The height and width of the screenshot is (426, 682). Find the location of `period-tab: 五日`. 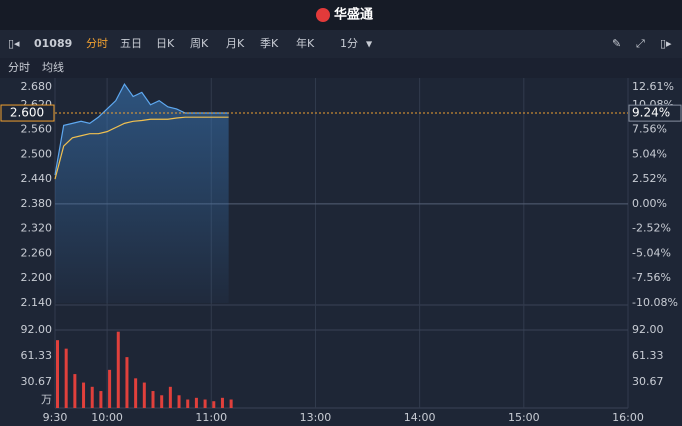

period-tab: 五日 is located at coordinates (131, 43).